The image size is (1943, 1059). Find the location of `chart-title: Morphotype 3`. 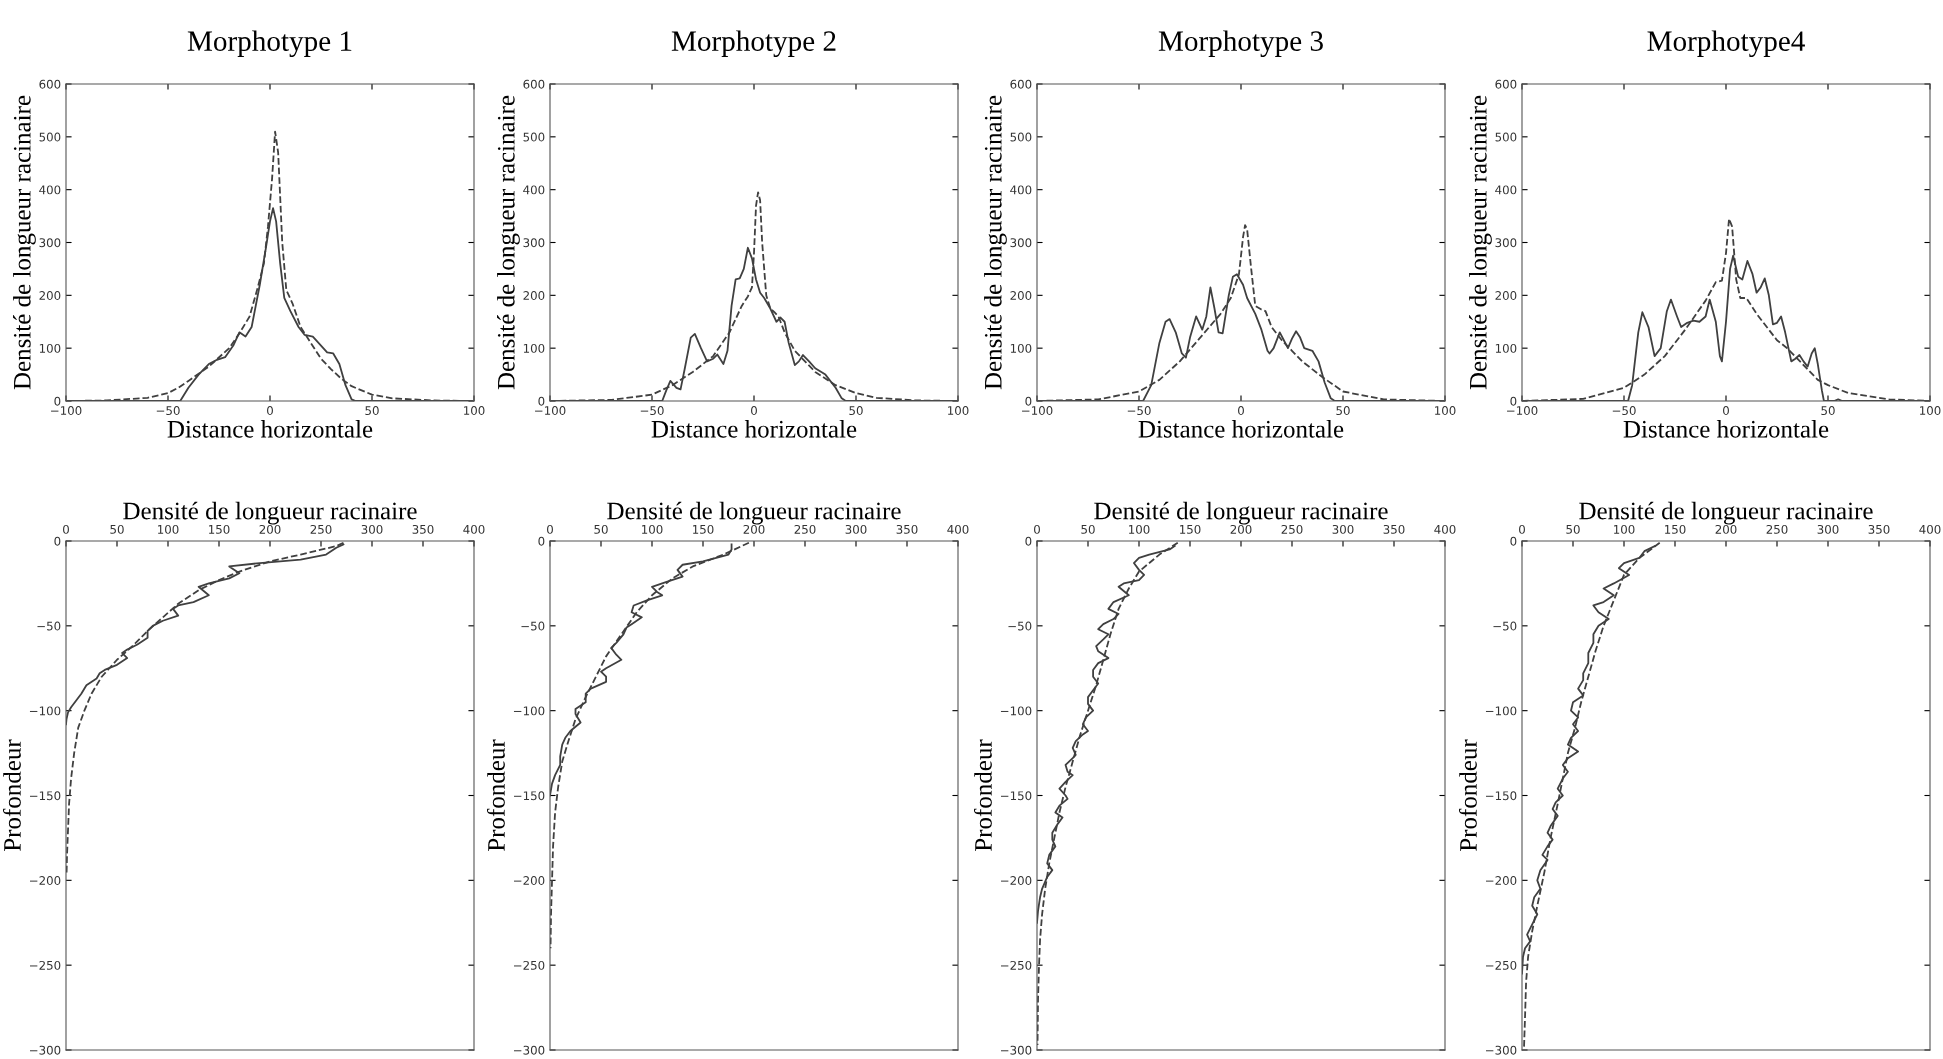

chart-title: Morphotype 3 is located at coordinates (1240, 43).